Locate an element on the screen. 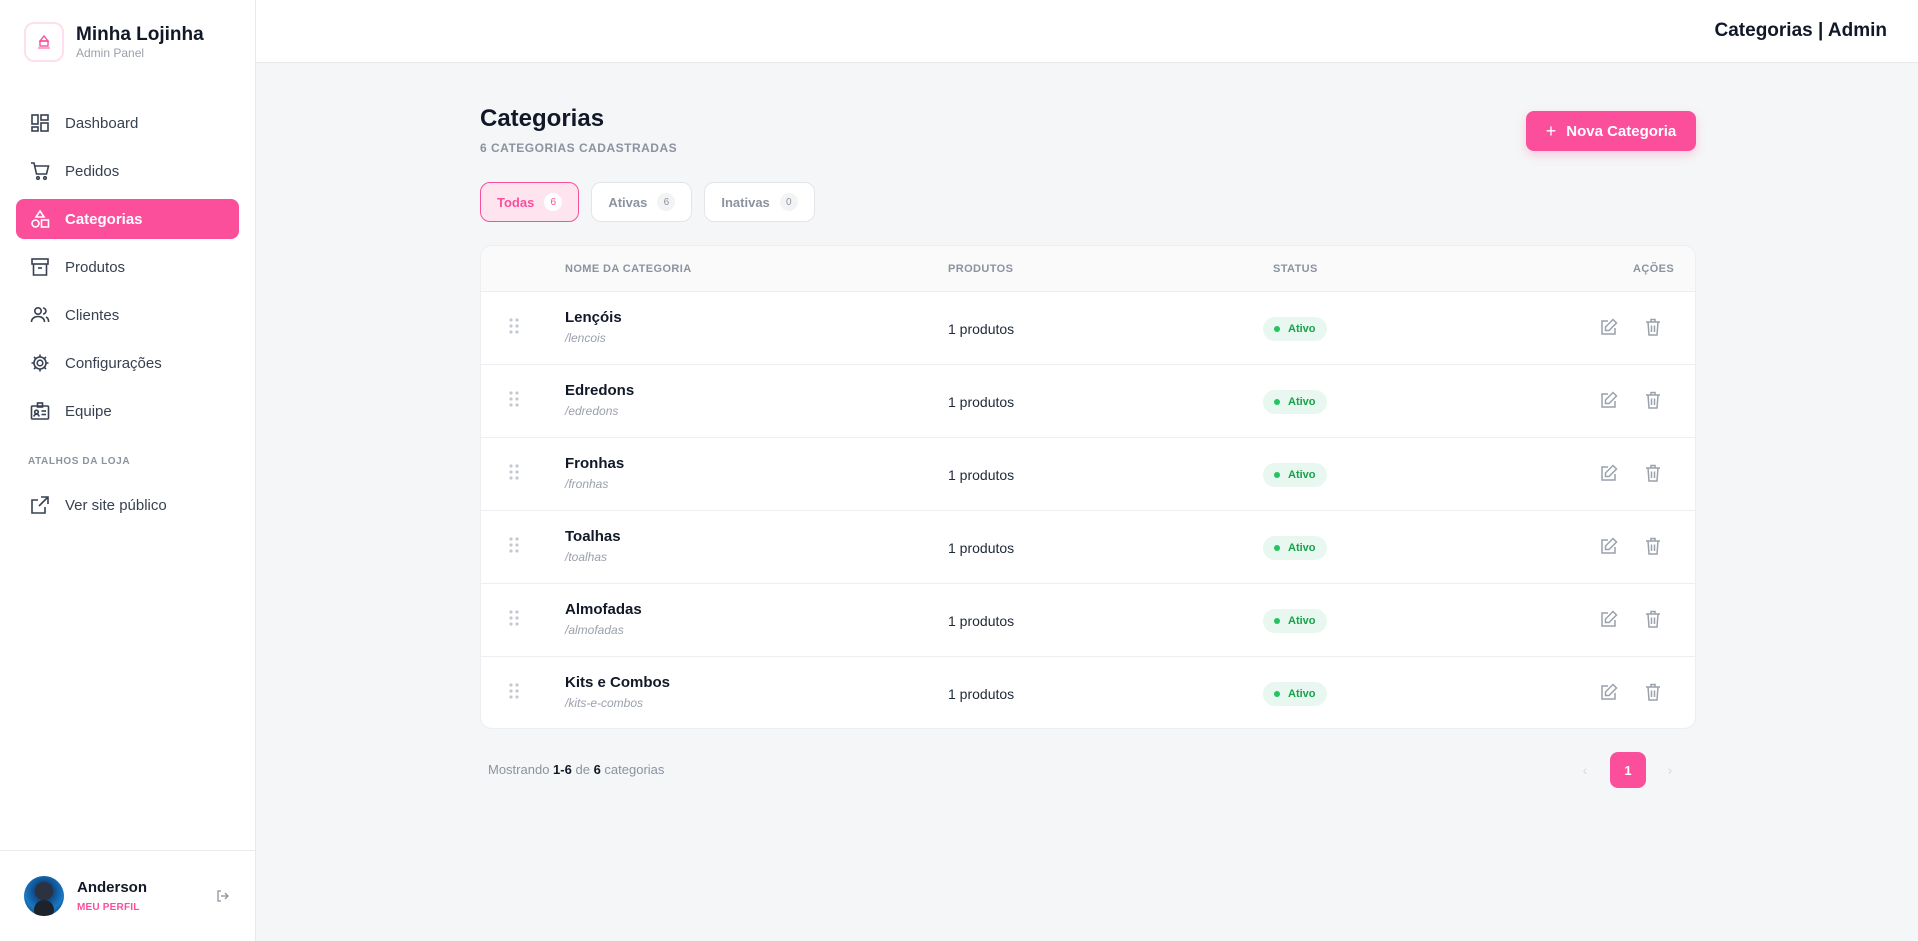  filter-tab-todas: Todas 6 is located at coordinates (530, 202).